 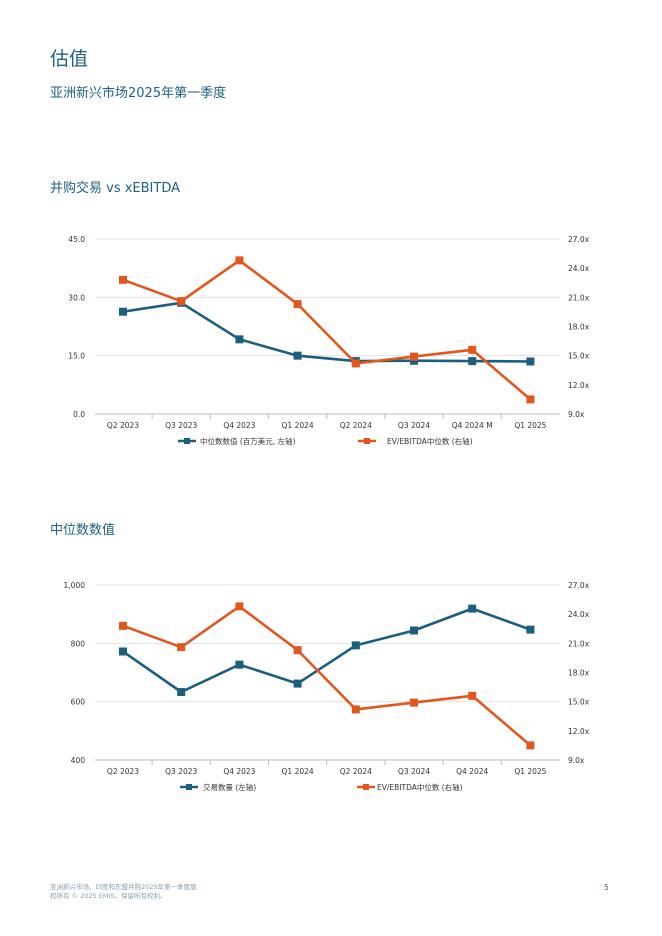 What do you see at coordinates (115, 188) in the screenshot?
I see `chart1-title: 并购交易 vs xEBITDA` at bounding box center [115, 188].